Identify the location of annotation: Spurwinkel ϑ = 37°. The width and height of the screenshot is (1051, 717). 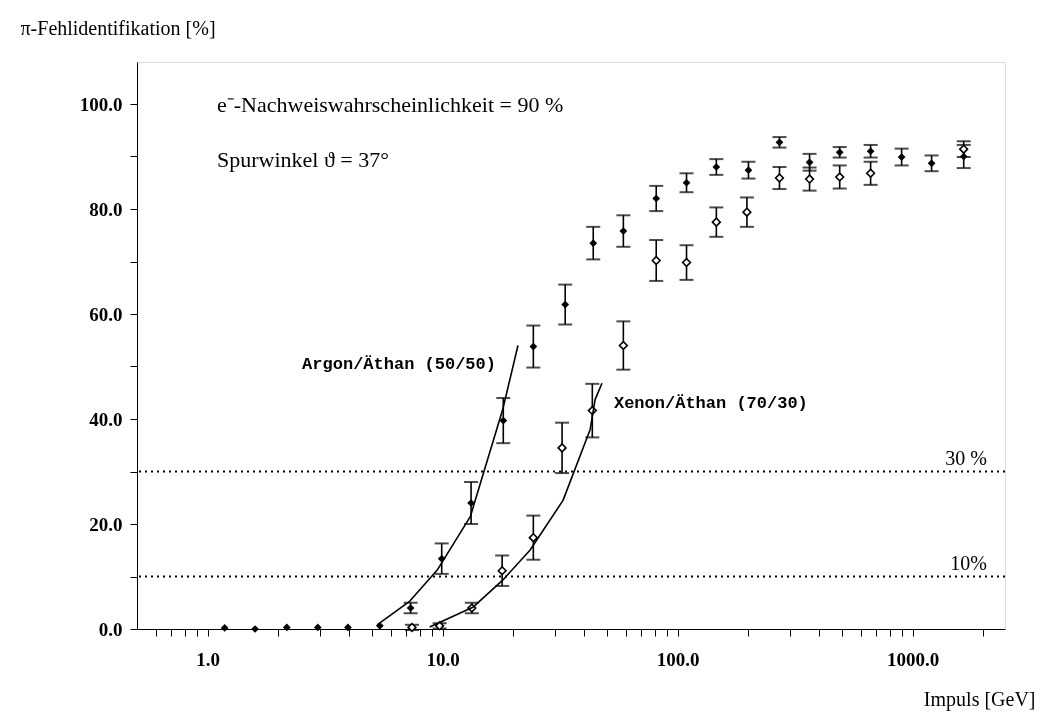
(303, 159).